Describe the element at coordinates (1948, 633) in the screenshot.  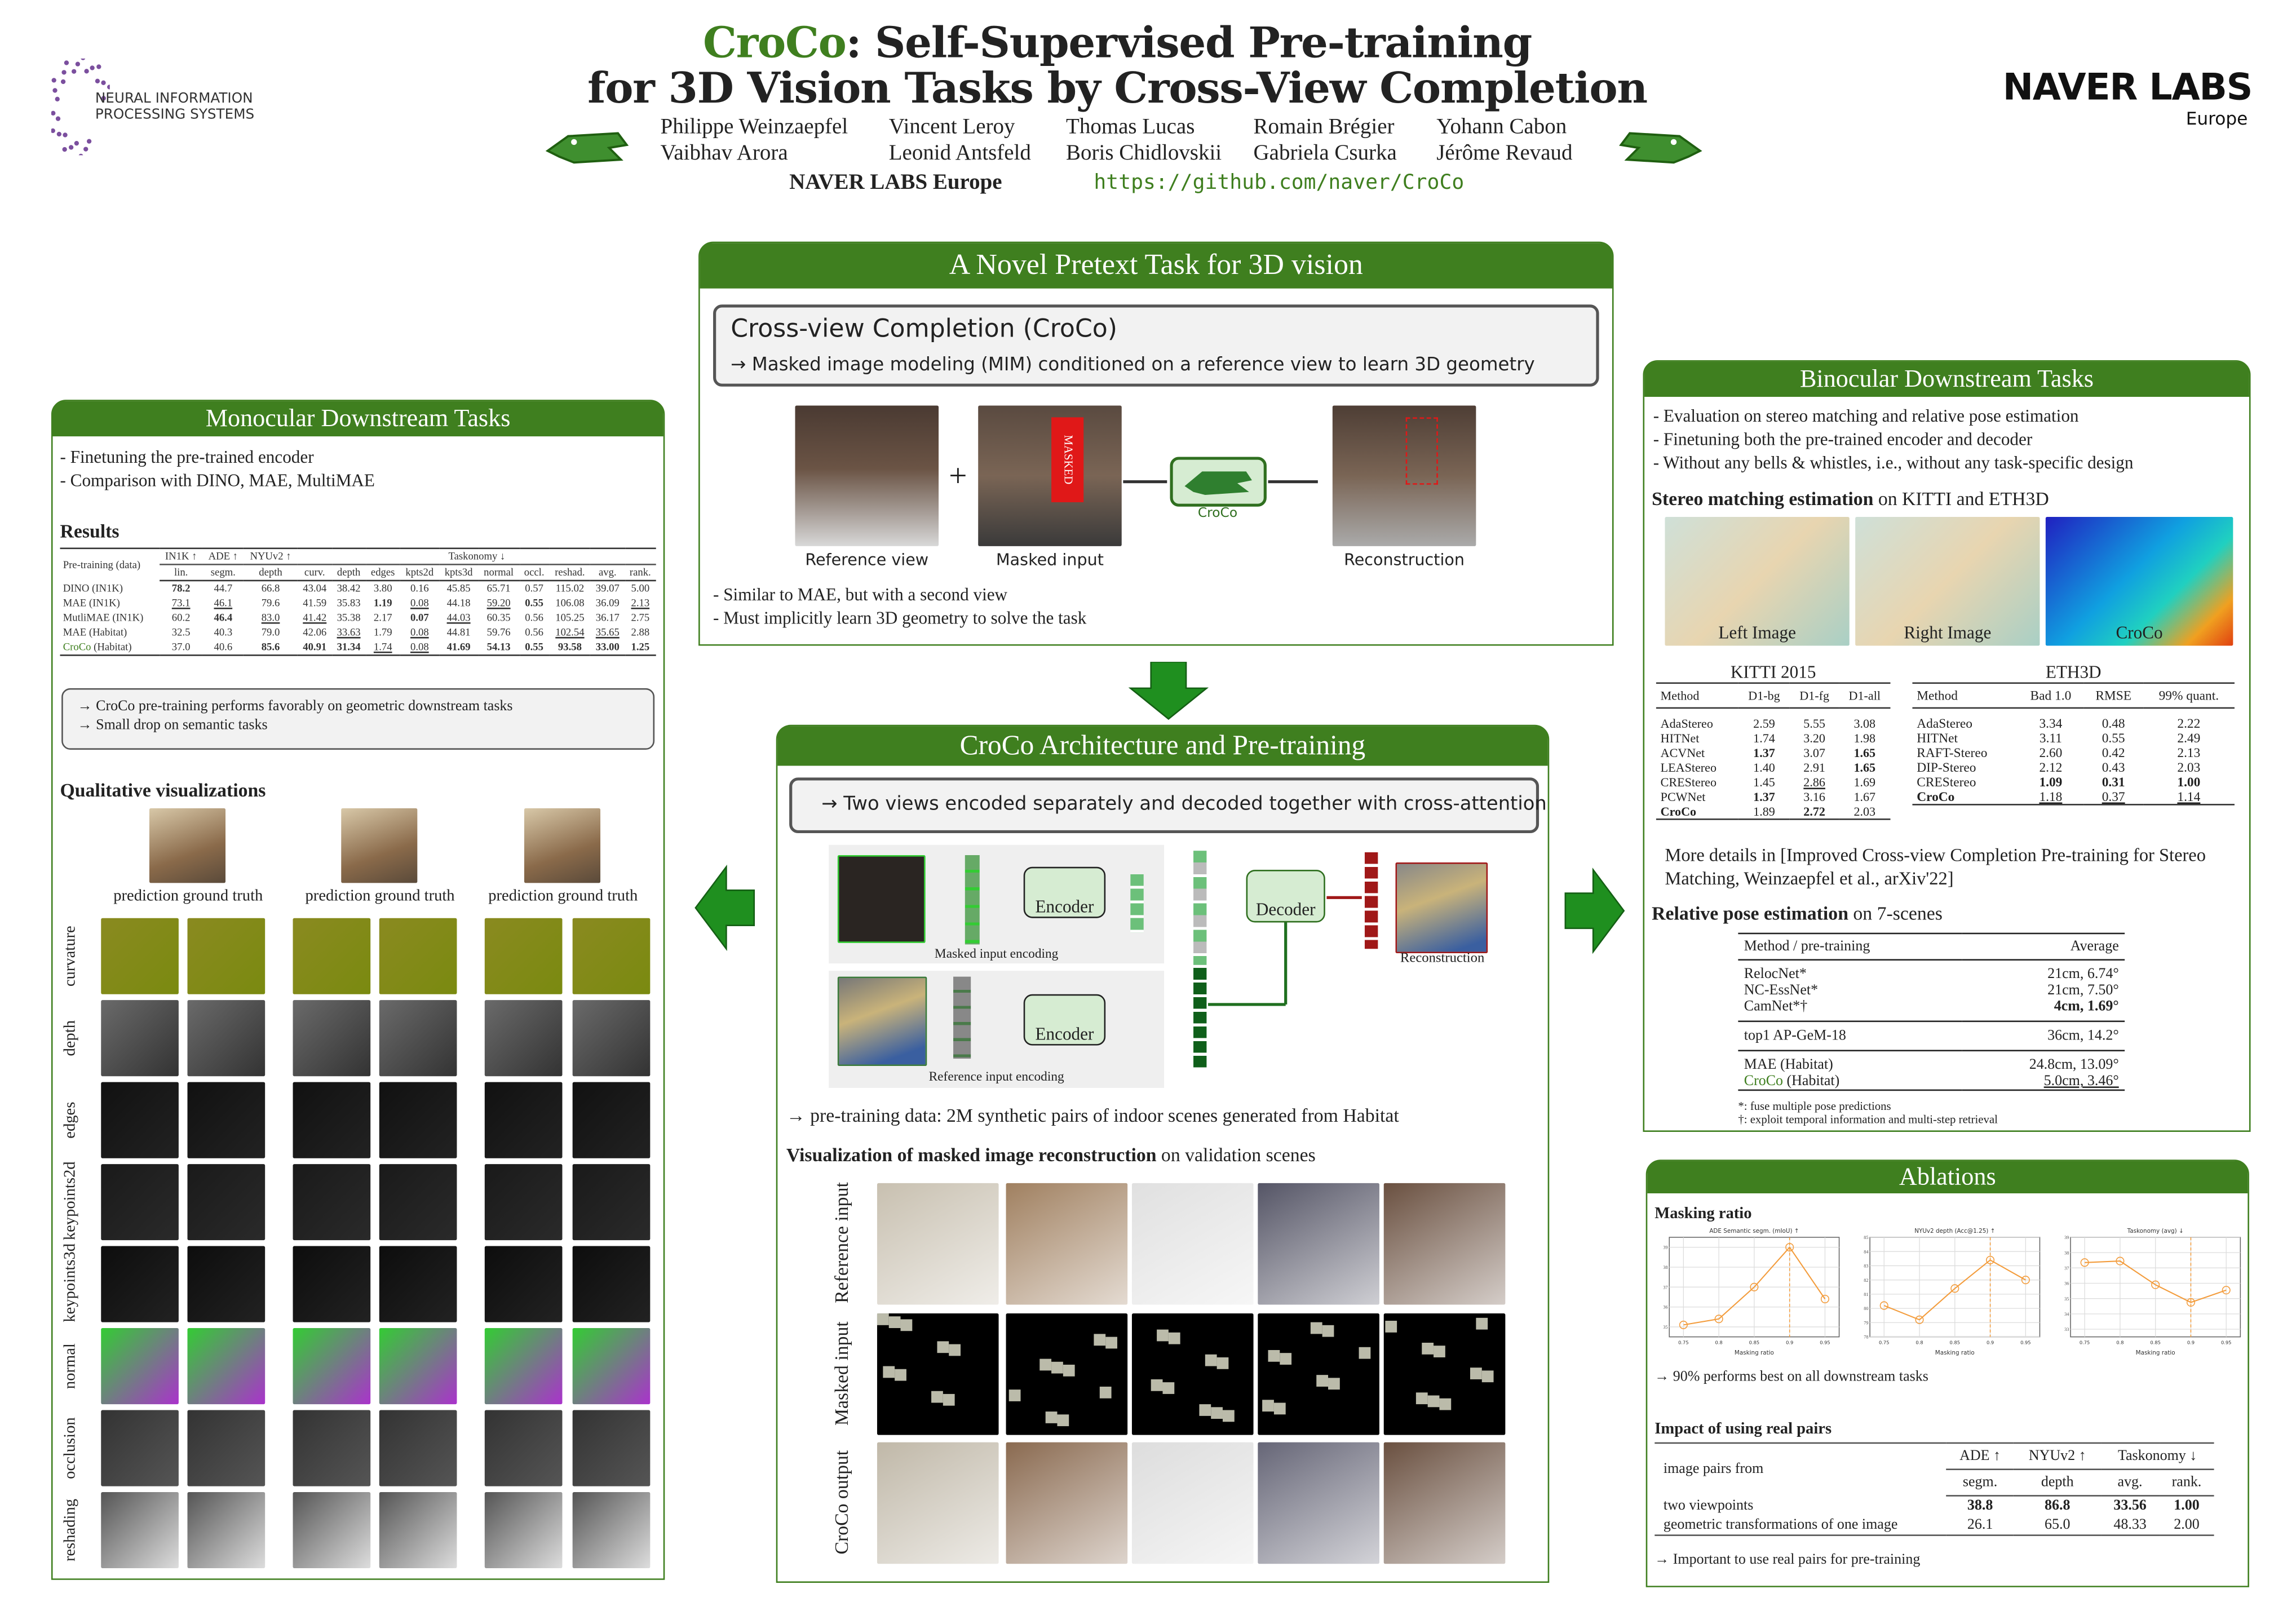
I see `image-label: Right Image` at that location.